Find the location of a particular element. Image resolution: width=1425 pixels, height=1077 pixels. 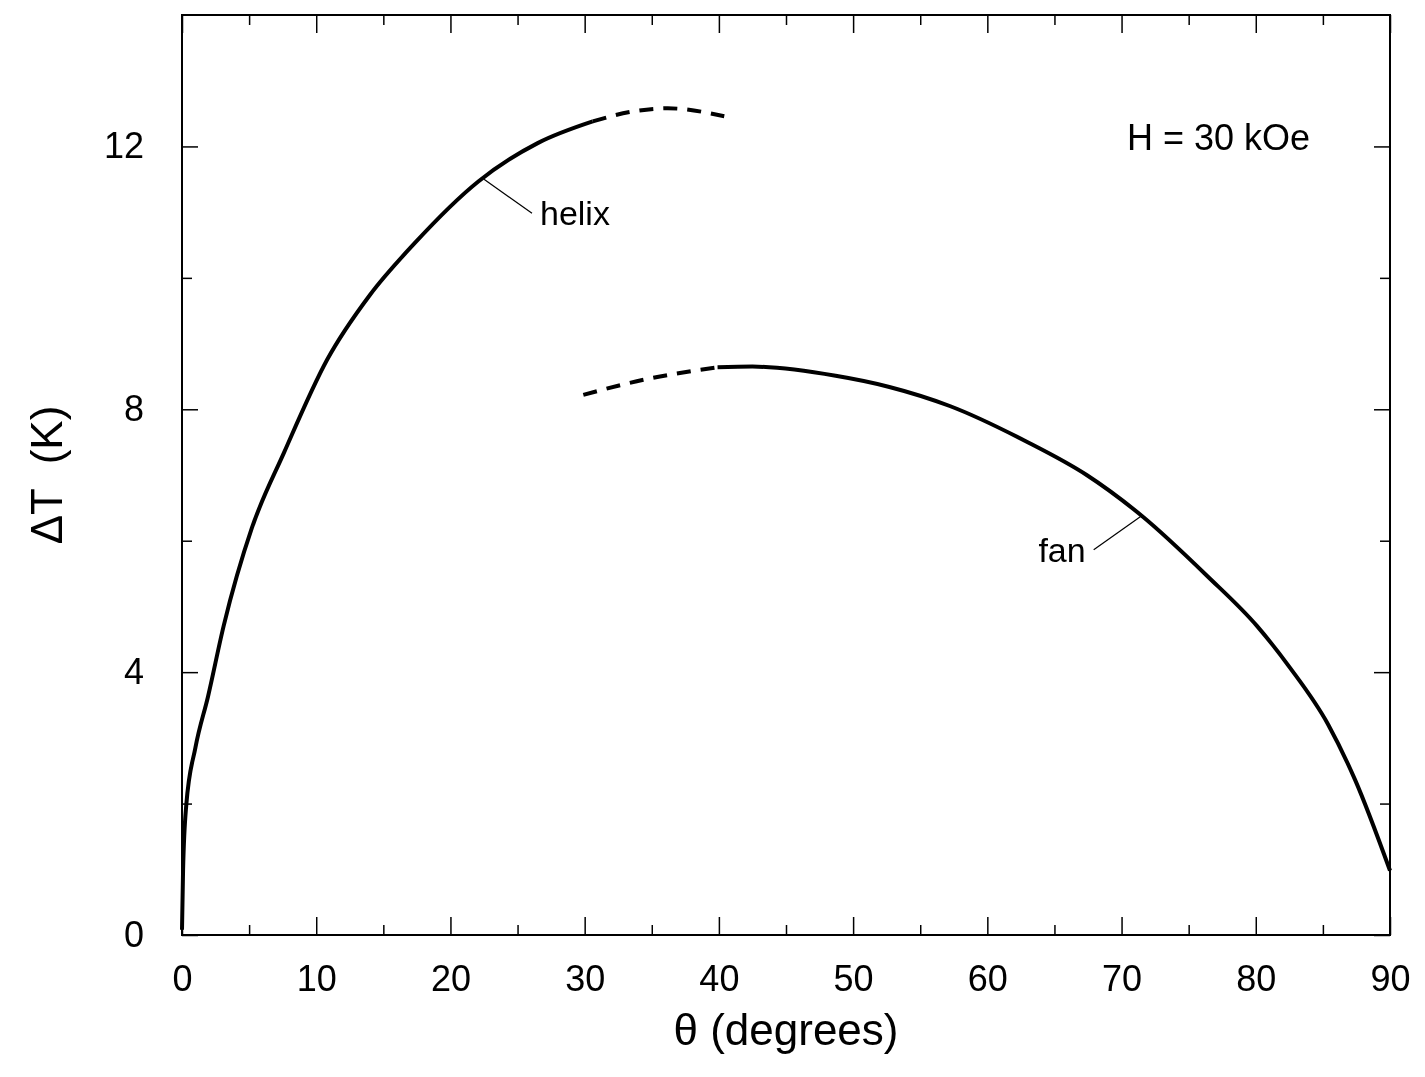

annotation: H = 30 kOe is located at coordinates (1218, 137).